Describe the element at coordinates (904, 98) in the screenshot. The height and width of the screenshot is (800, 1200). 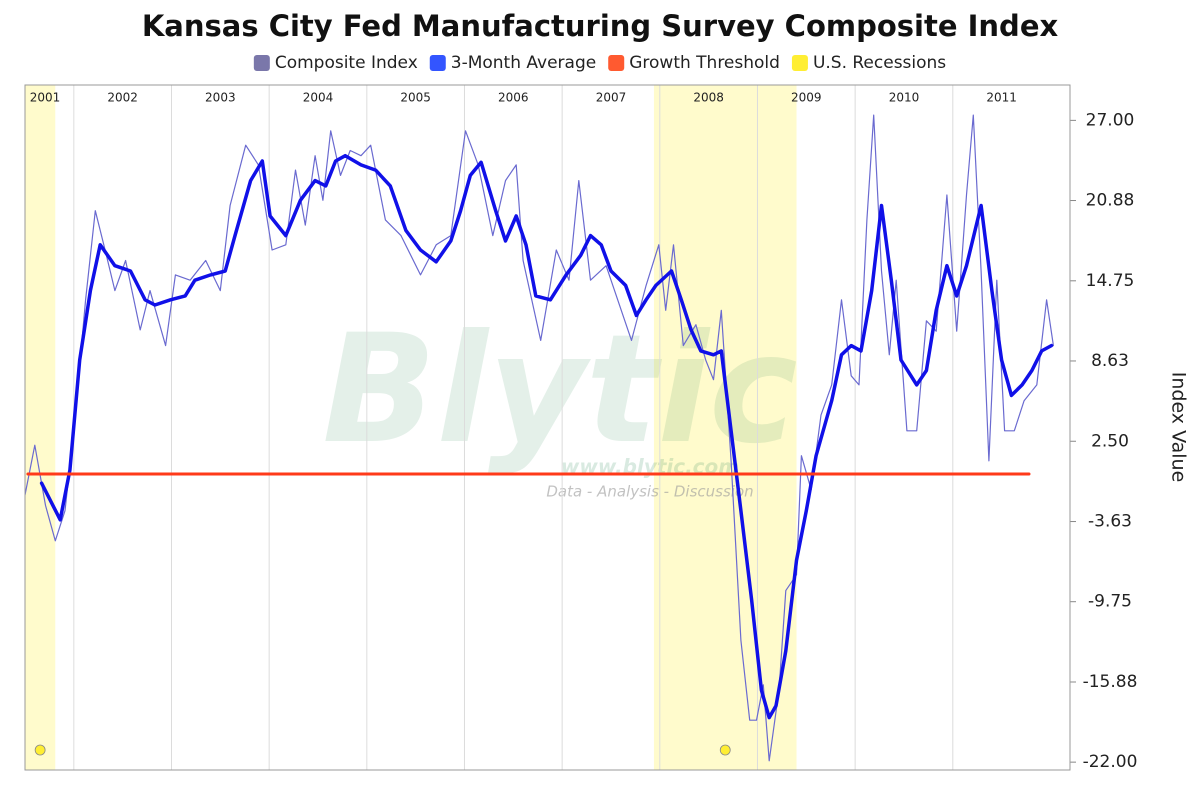
I see `x-tick-label: 2010` at that location.